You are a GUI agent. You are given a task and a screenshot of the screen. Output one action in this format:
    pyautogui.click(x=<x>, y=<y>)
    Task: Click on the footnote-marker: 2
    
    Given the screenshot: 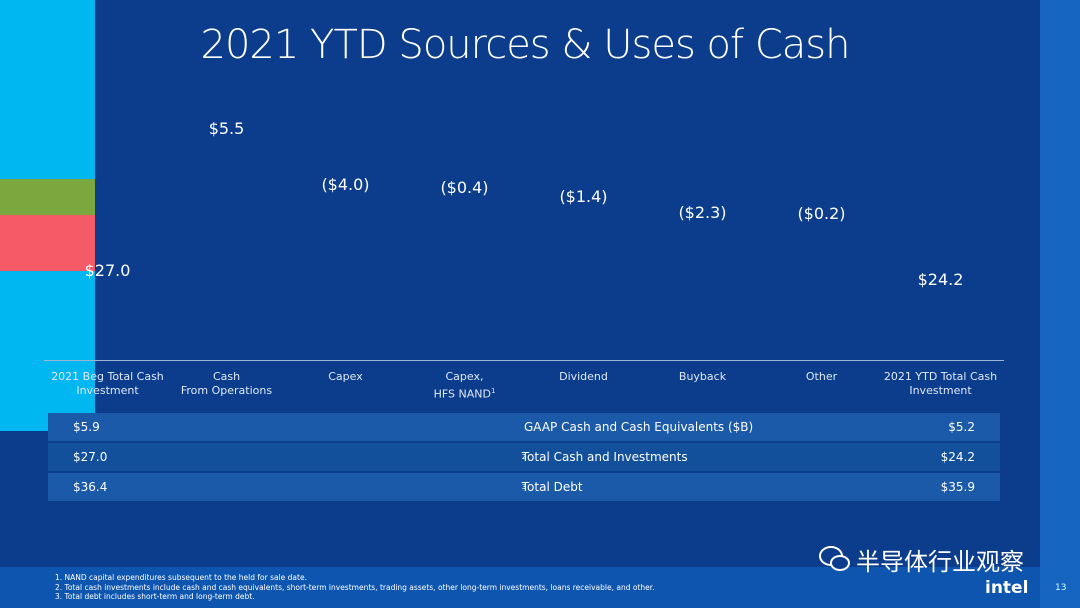 What is the action you would take?
    pyautogui.click(x=524, y=457)
    